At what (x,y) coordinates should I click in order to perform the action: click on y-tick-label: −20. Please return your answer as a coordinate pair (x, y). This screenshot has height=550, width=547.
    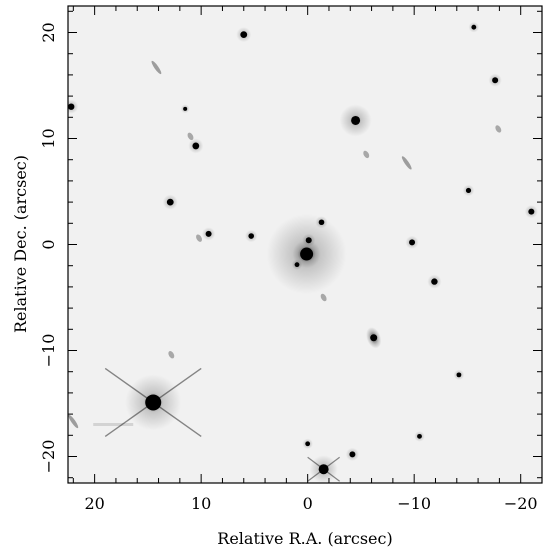
    Looking at the image, I should click on (48, 457).